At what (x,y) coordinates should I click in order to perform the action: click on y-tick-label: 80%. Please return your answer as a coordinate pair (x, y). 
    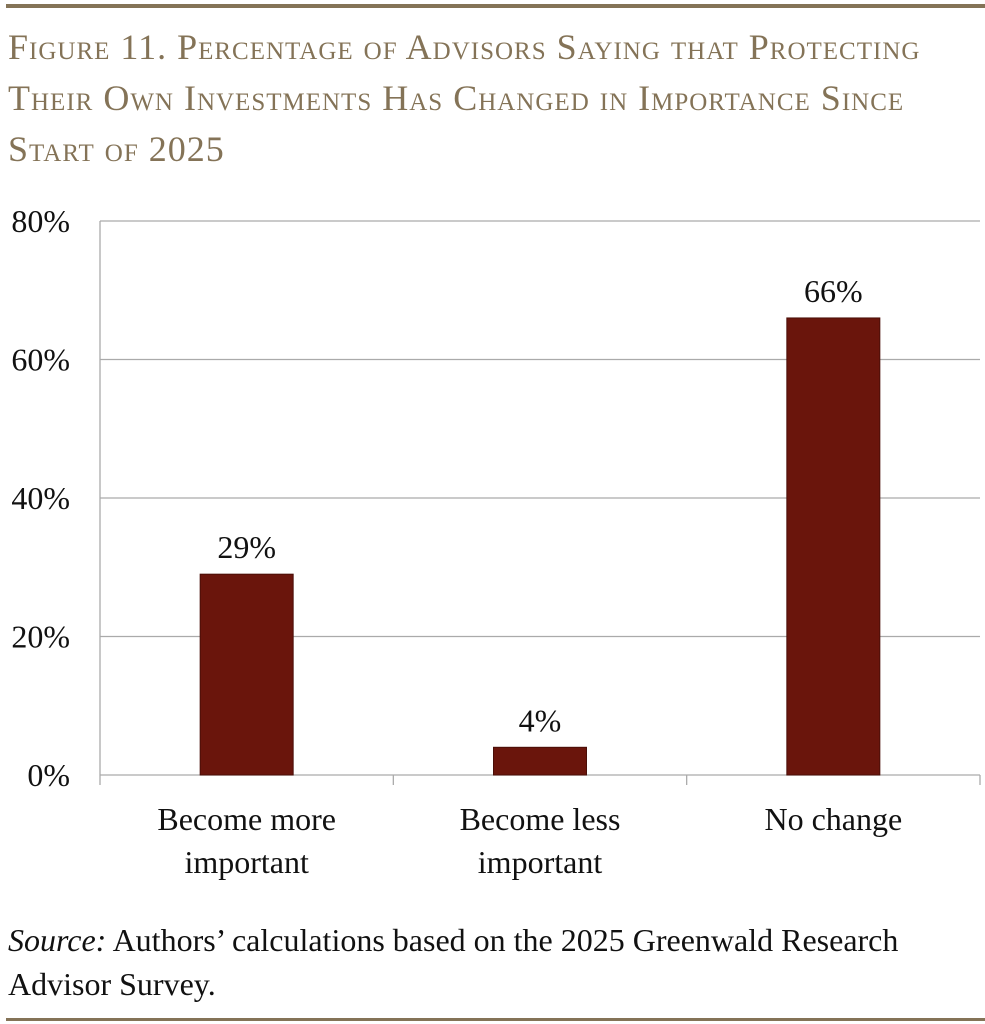
    Looking at the image, I should click on (40, 221).